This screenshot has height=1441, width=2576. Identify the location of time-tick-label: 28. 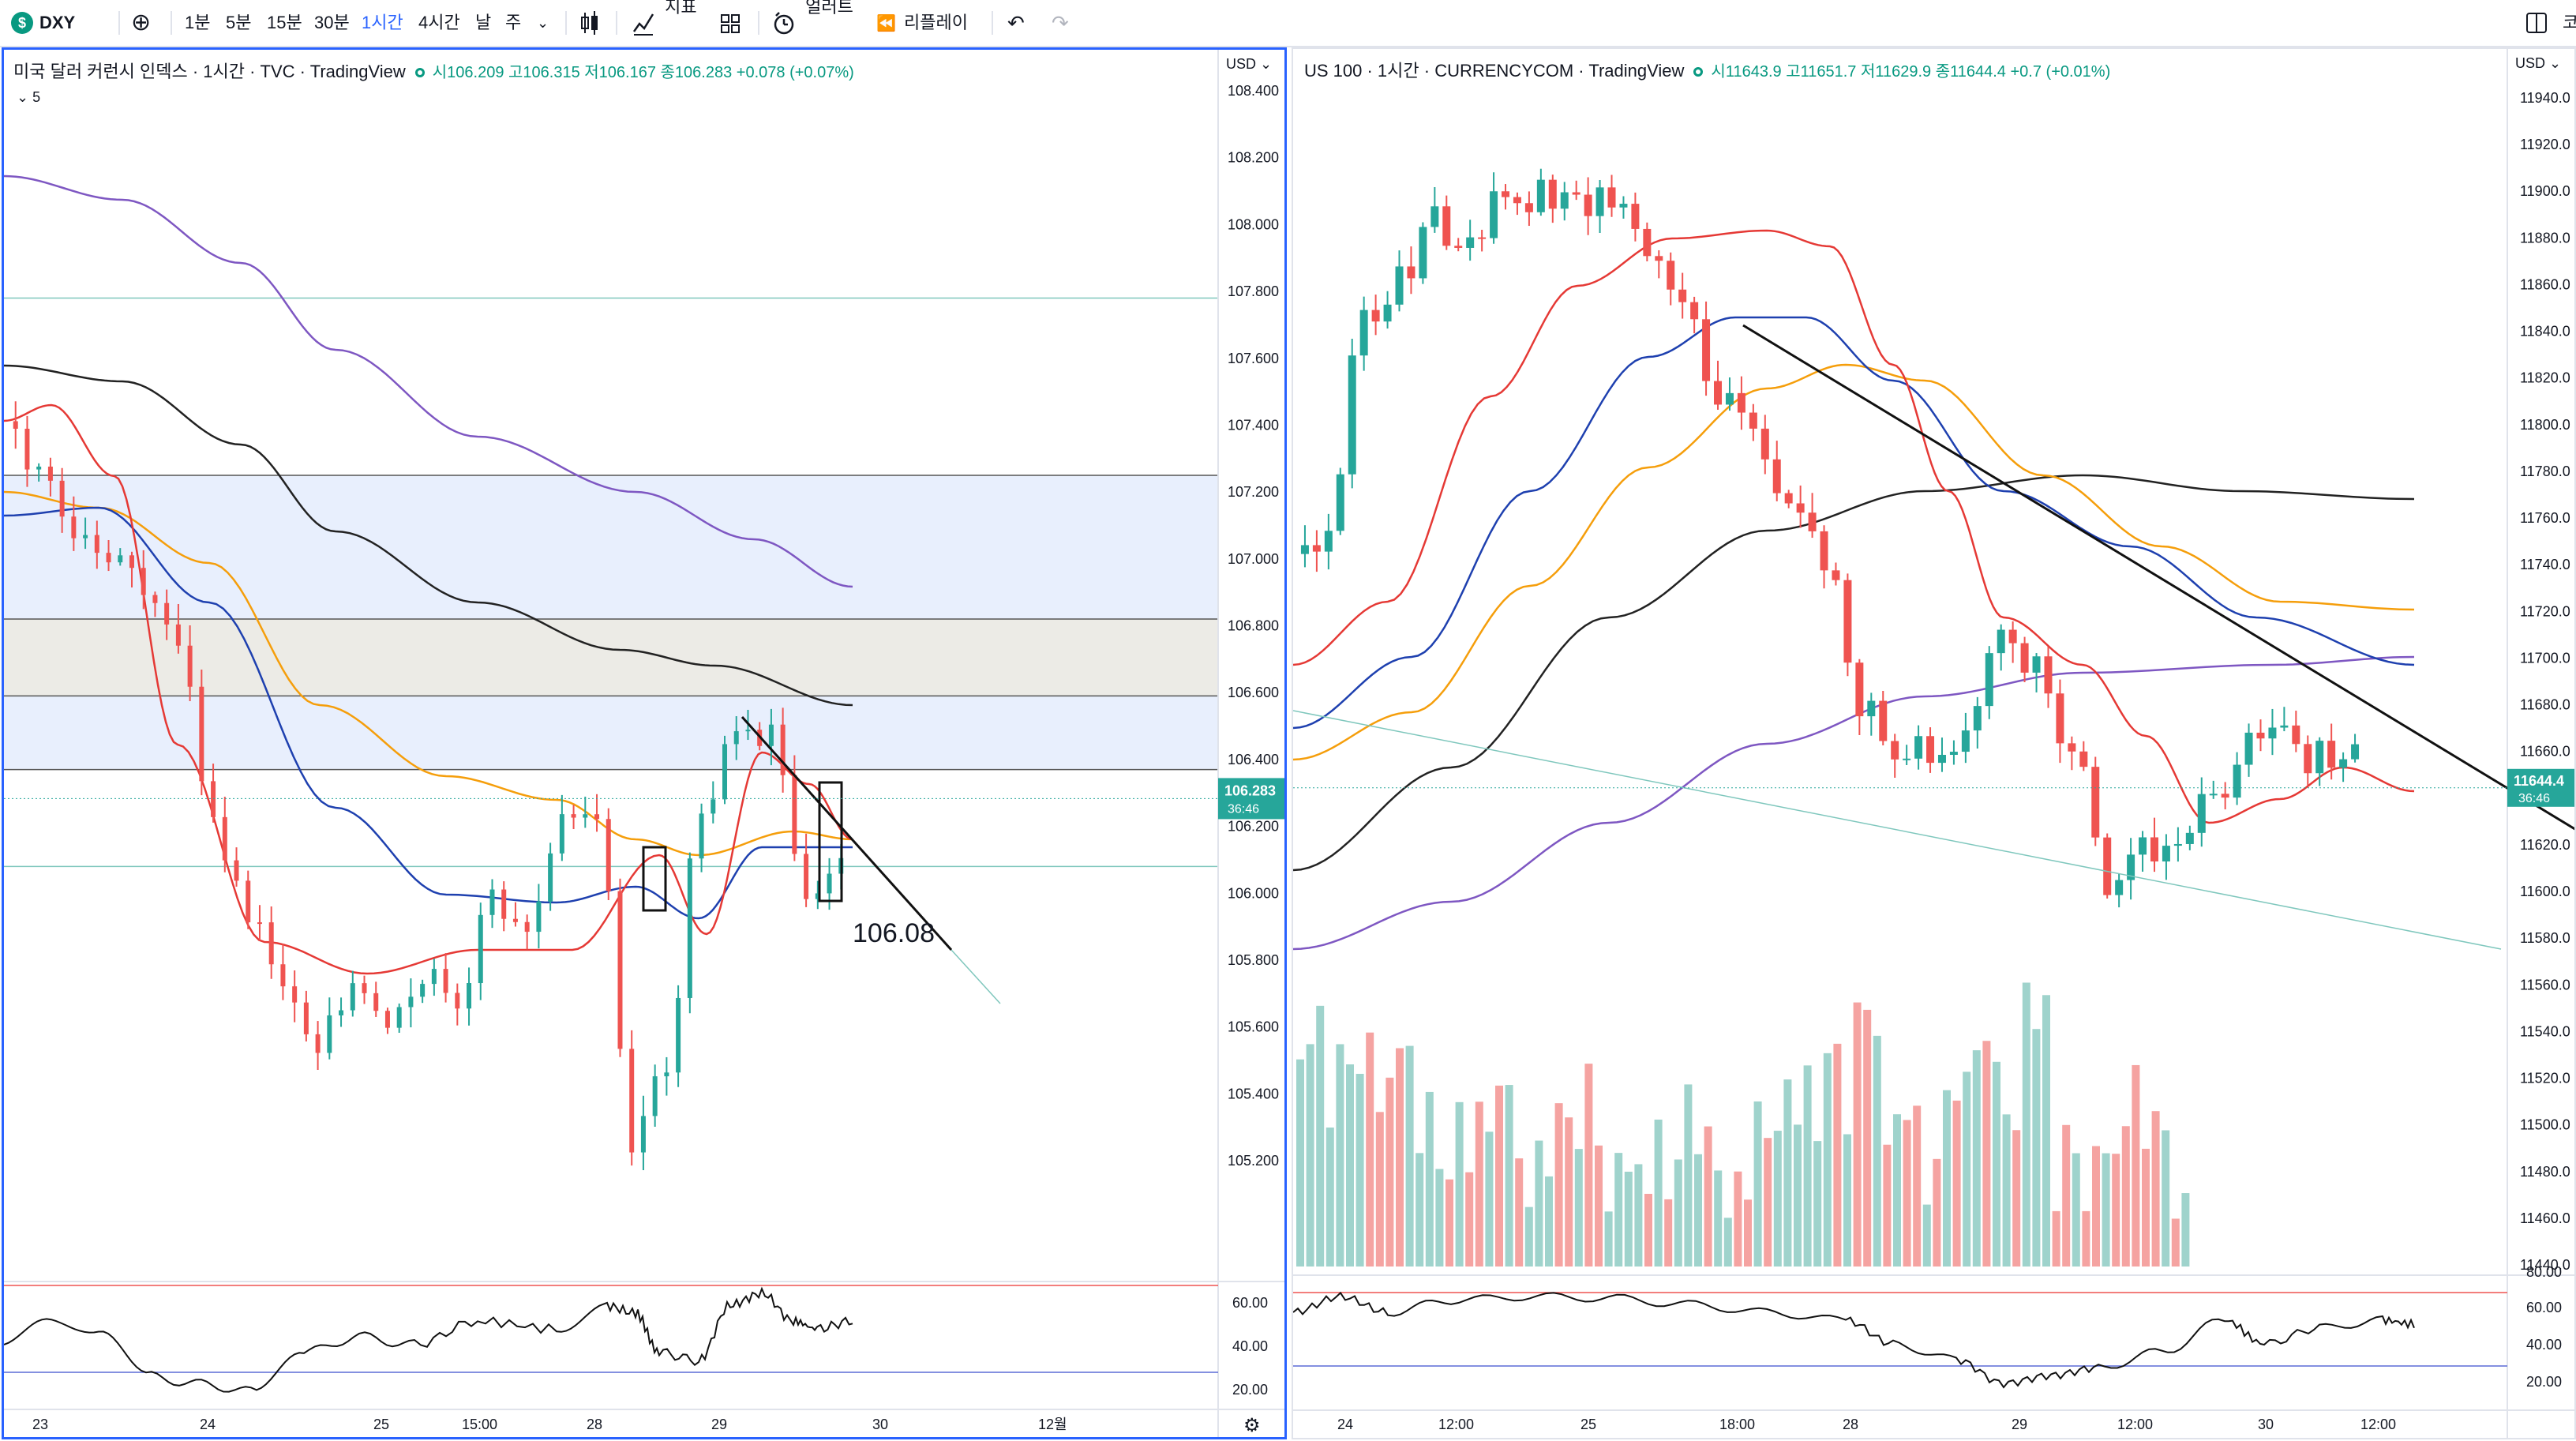
(594, 1425).